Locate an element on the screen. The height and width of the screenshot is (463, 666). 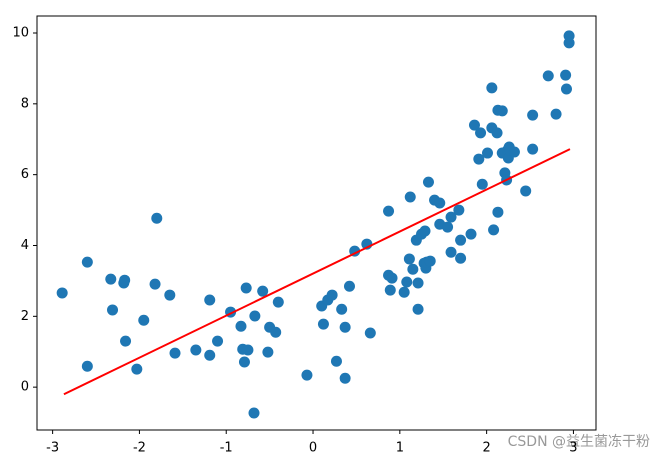
y-tick-label: 10 is located at coordinates (20, 32).